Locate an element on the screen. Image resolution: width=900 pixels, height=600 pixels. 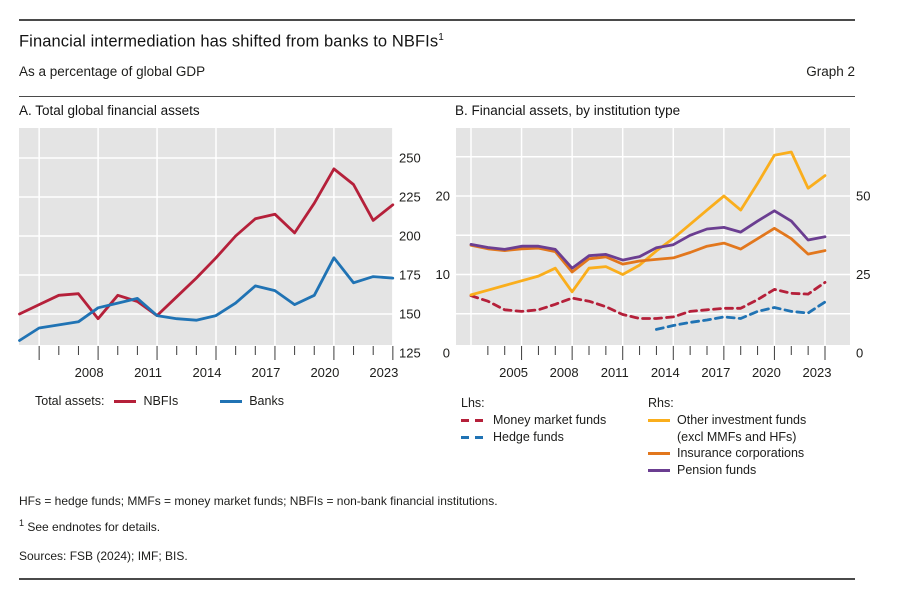
oif-legend-label: Other investment funds is located at coordinates (742, 420).